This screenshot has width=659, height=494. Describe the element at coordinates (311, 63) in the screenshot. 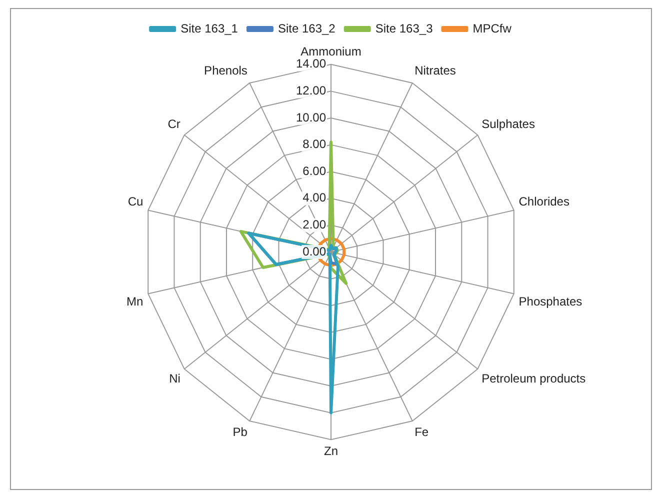

I see `y-tick-label: 14.00` at that location.